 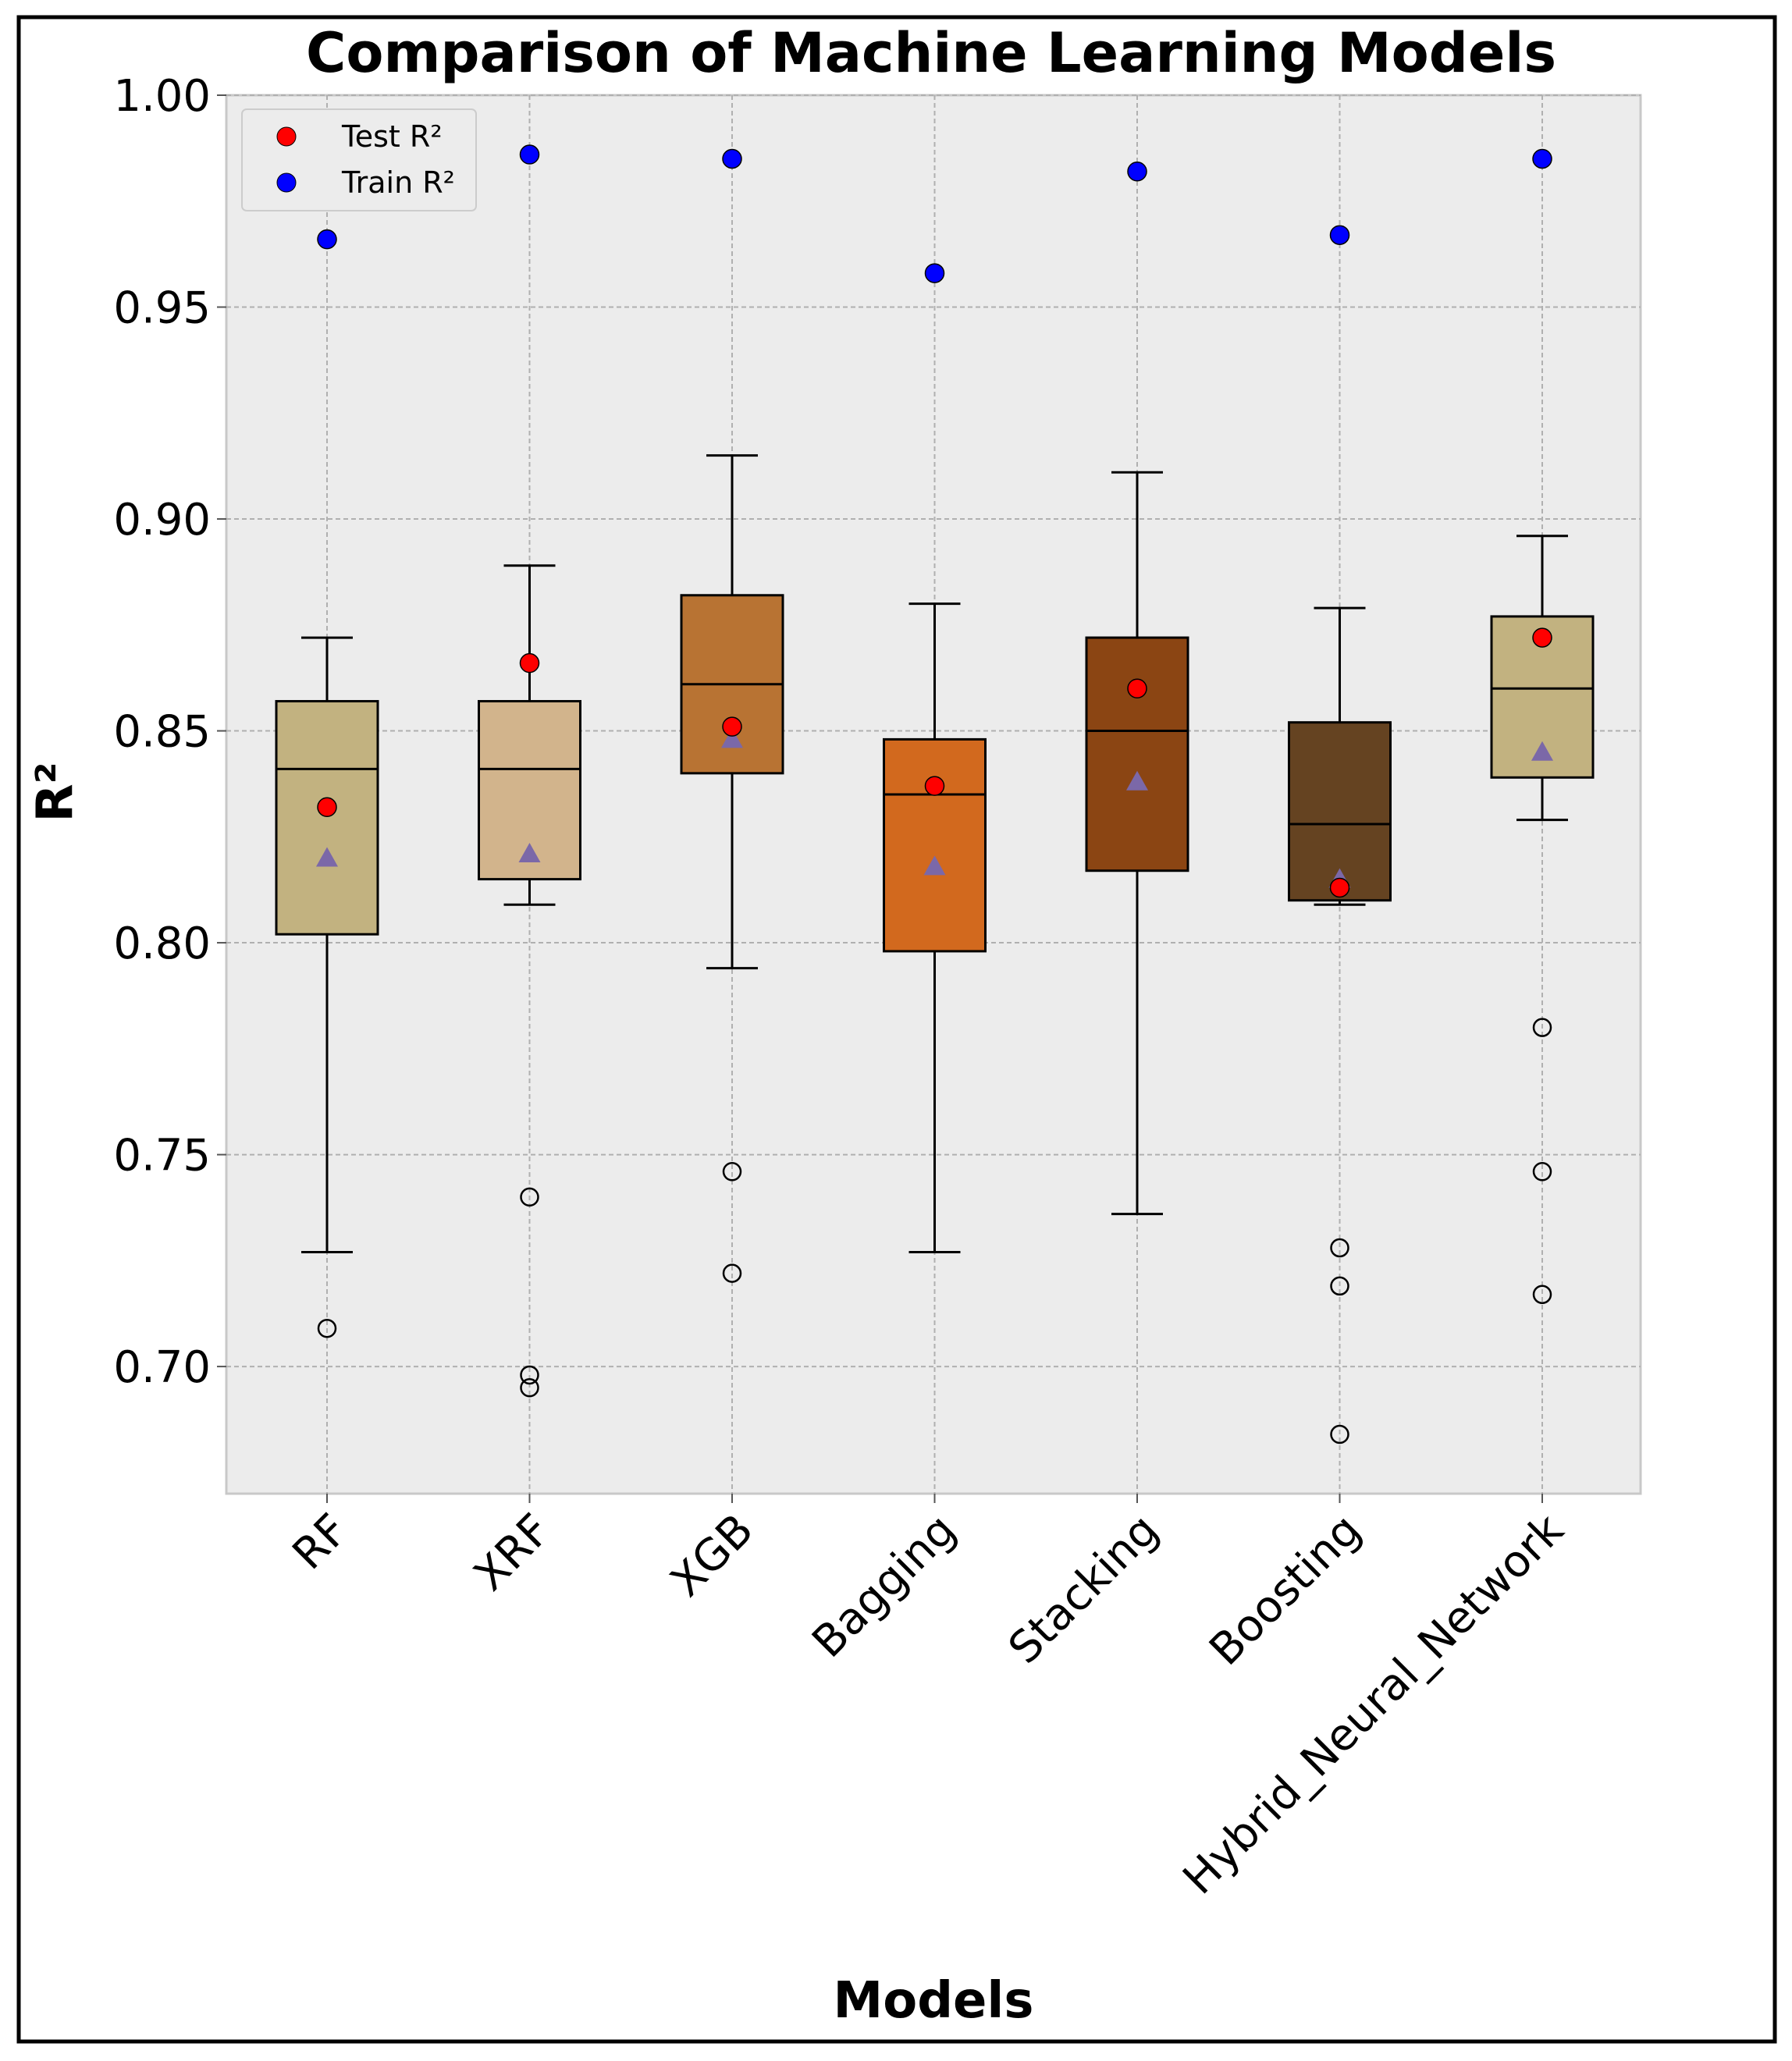 What do you see at coordinates (327, 987) in the screenshot?
I see `boxplot-rf` at bounding box center [327, 987].